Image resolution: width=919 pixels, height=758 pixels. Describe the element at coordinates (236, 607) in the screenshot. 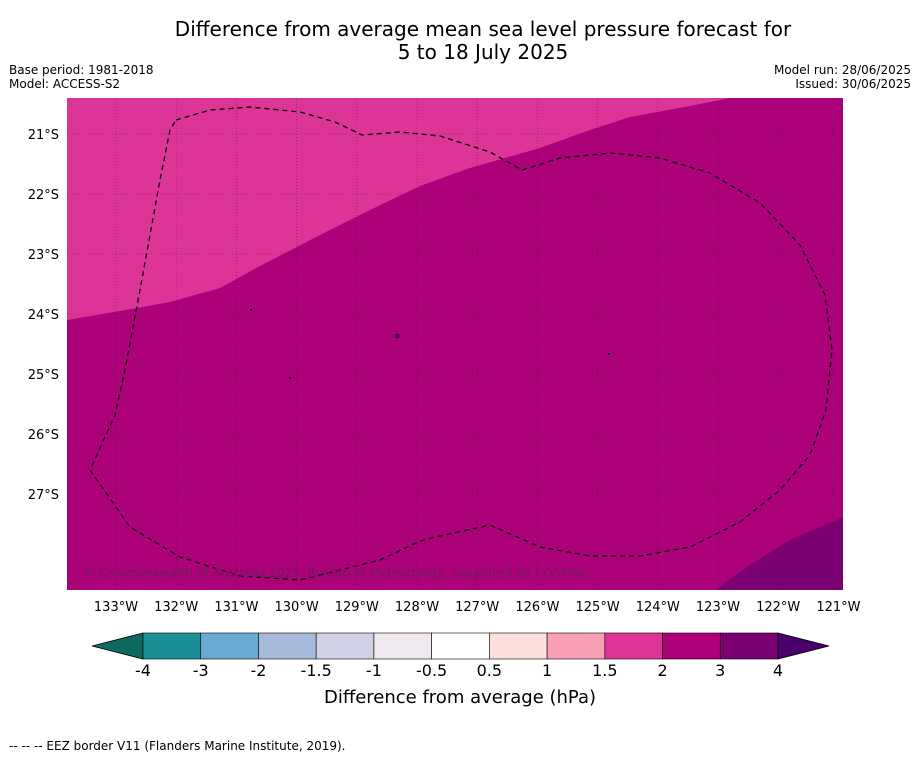

I see `longitude-label: 131°W` at that location.